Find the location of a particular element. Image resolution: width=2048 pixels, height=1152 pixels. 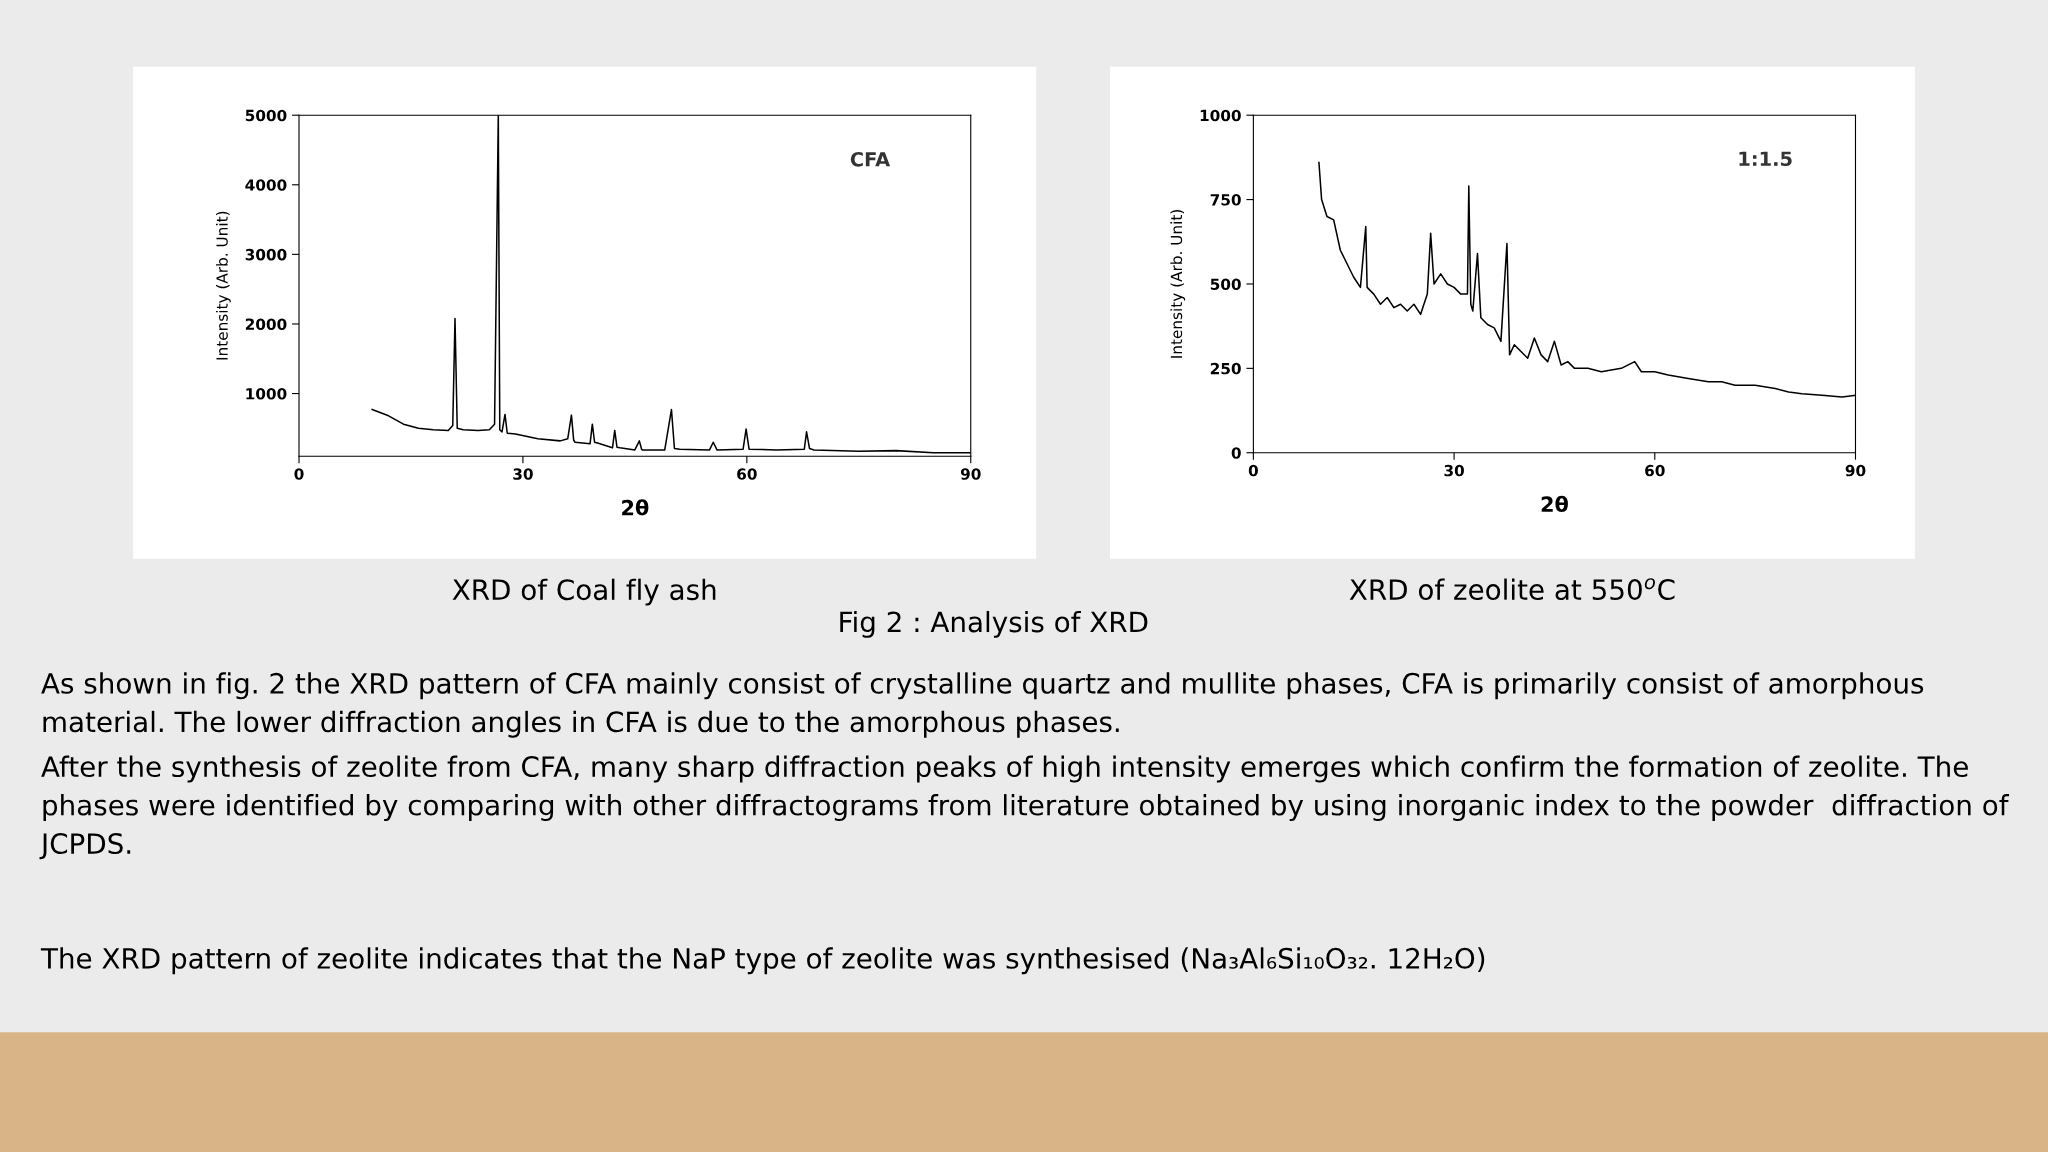

text: XRD of Coal fly ash is located at coordinates (584, 592).